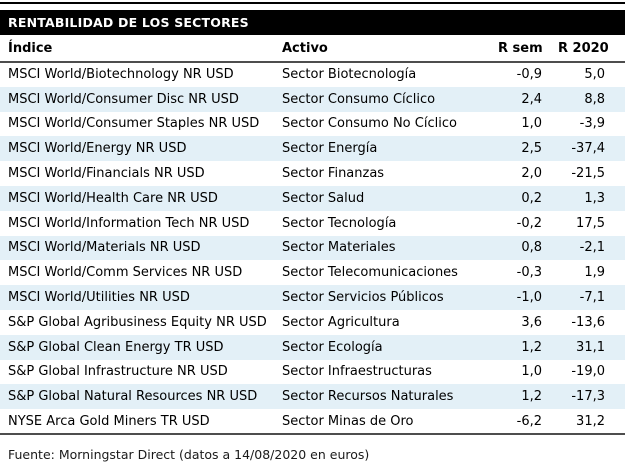 Image resolution: width=625 pixels, height=474 pixels. Describe the element at coordinates (312, 3) in the screenshot. I see `top-rule` at that location.